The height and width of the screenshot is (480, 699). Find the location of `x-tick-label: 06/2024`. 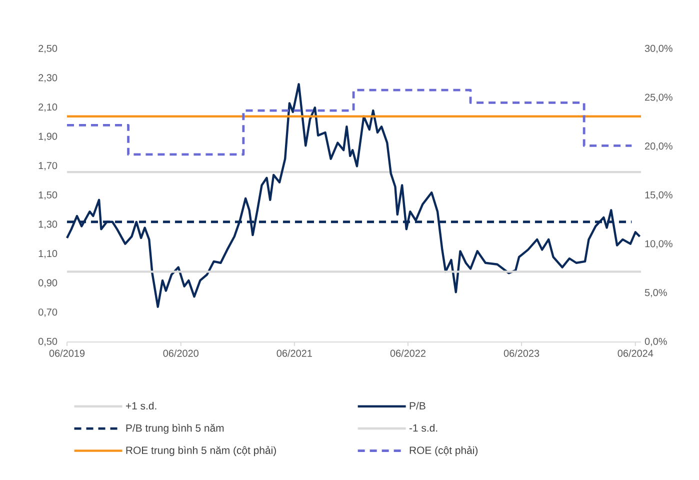

x-tick-label: 06/2024 is located at coordinates (636, 353).